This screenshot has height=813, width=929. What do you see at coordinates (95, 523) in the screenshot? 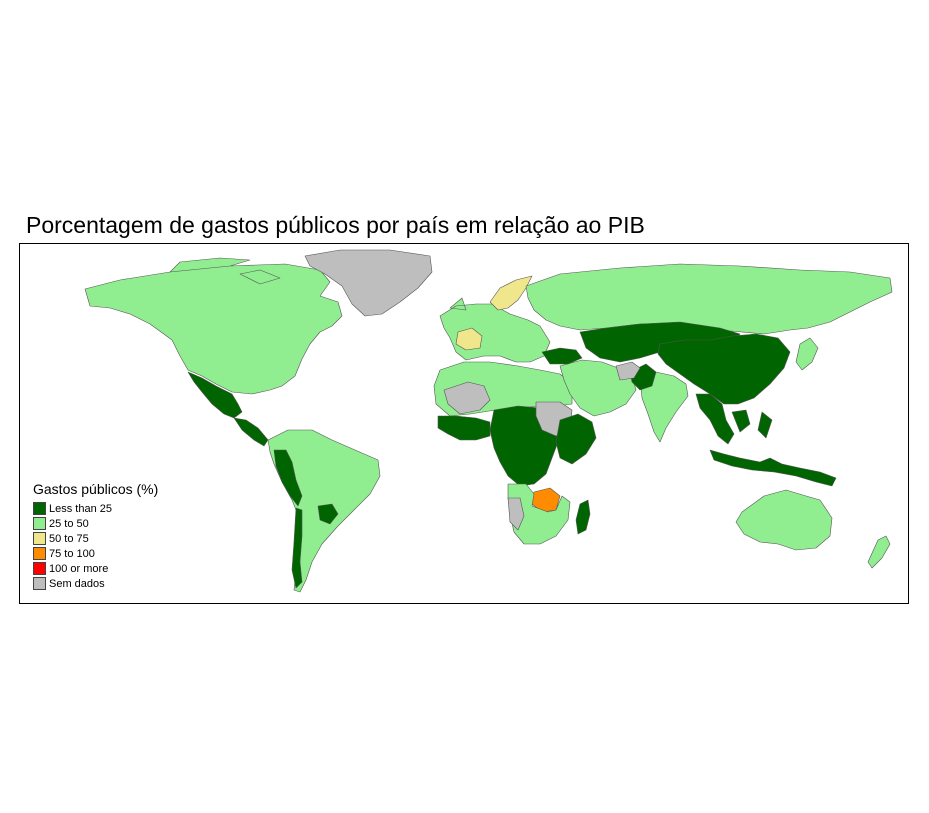
I see `legend-item: 25 to 50` at bounding box center [95, 523].